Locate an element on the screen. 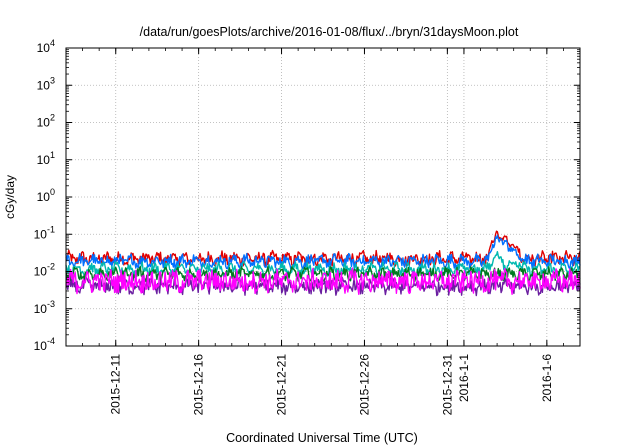 This screenshot has height=448, width=640. x-tick-label: 2016-1-1 is located at coordinates (464, 378).